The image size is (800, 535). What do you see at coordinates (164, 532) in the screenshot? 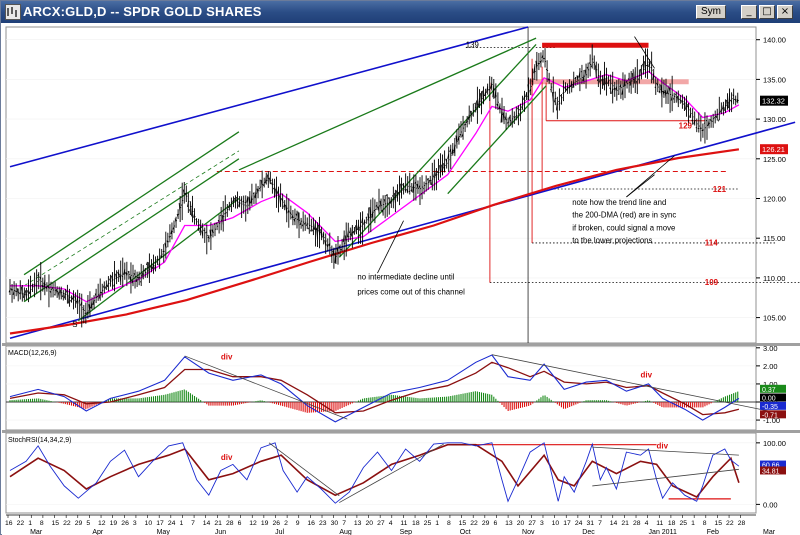
I see `x-month-label: May` at bounding box center [164, 532].